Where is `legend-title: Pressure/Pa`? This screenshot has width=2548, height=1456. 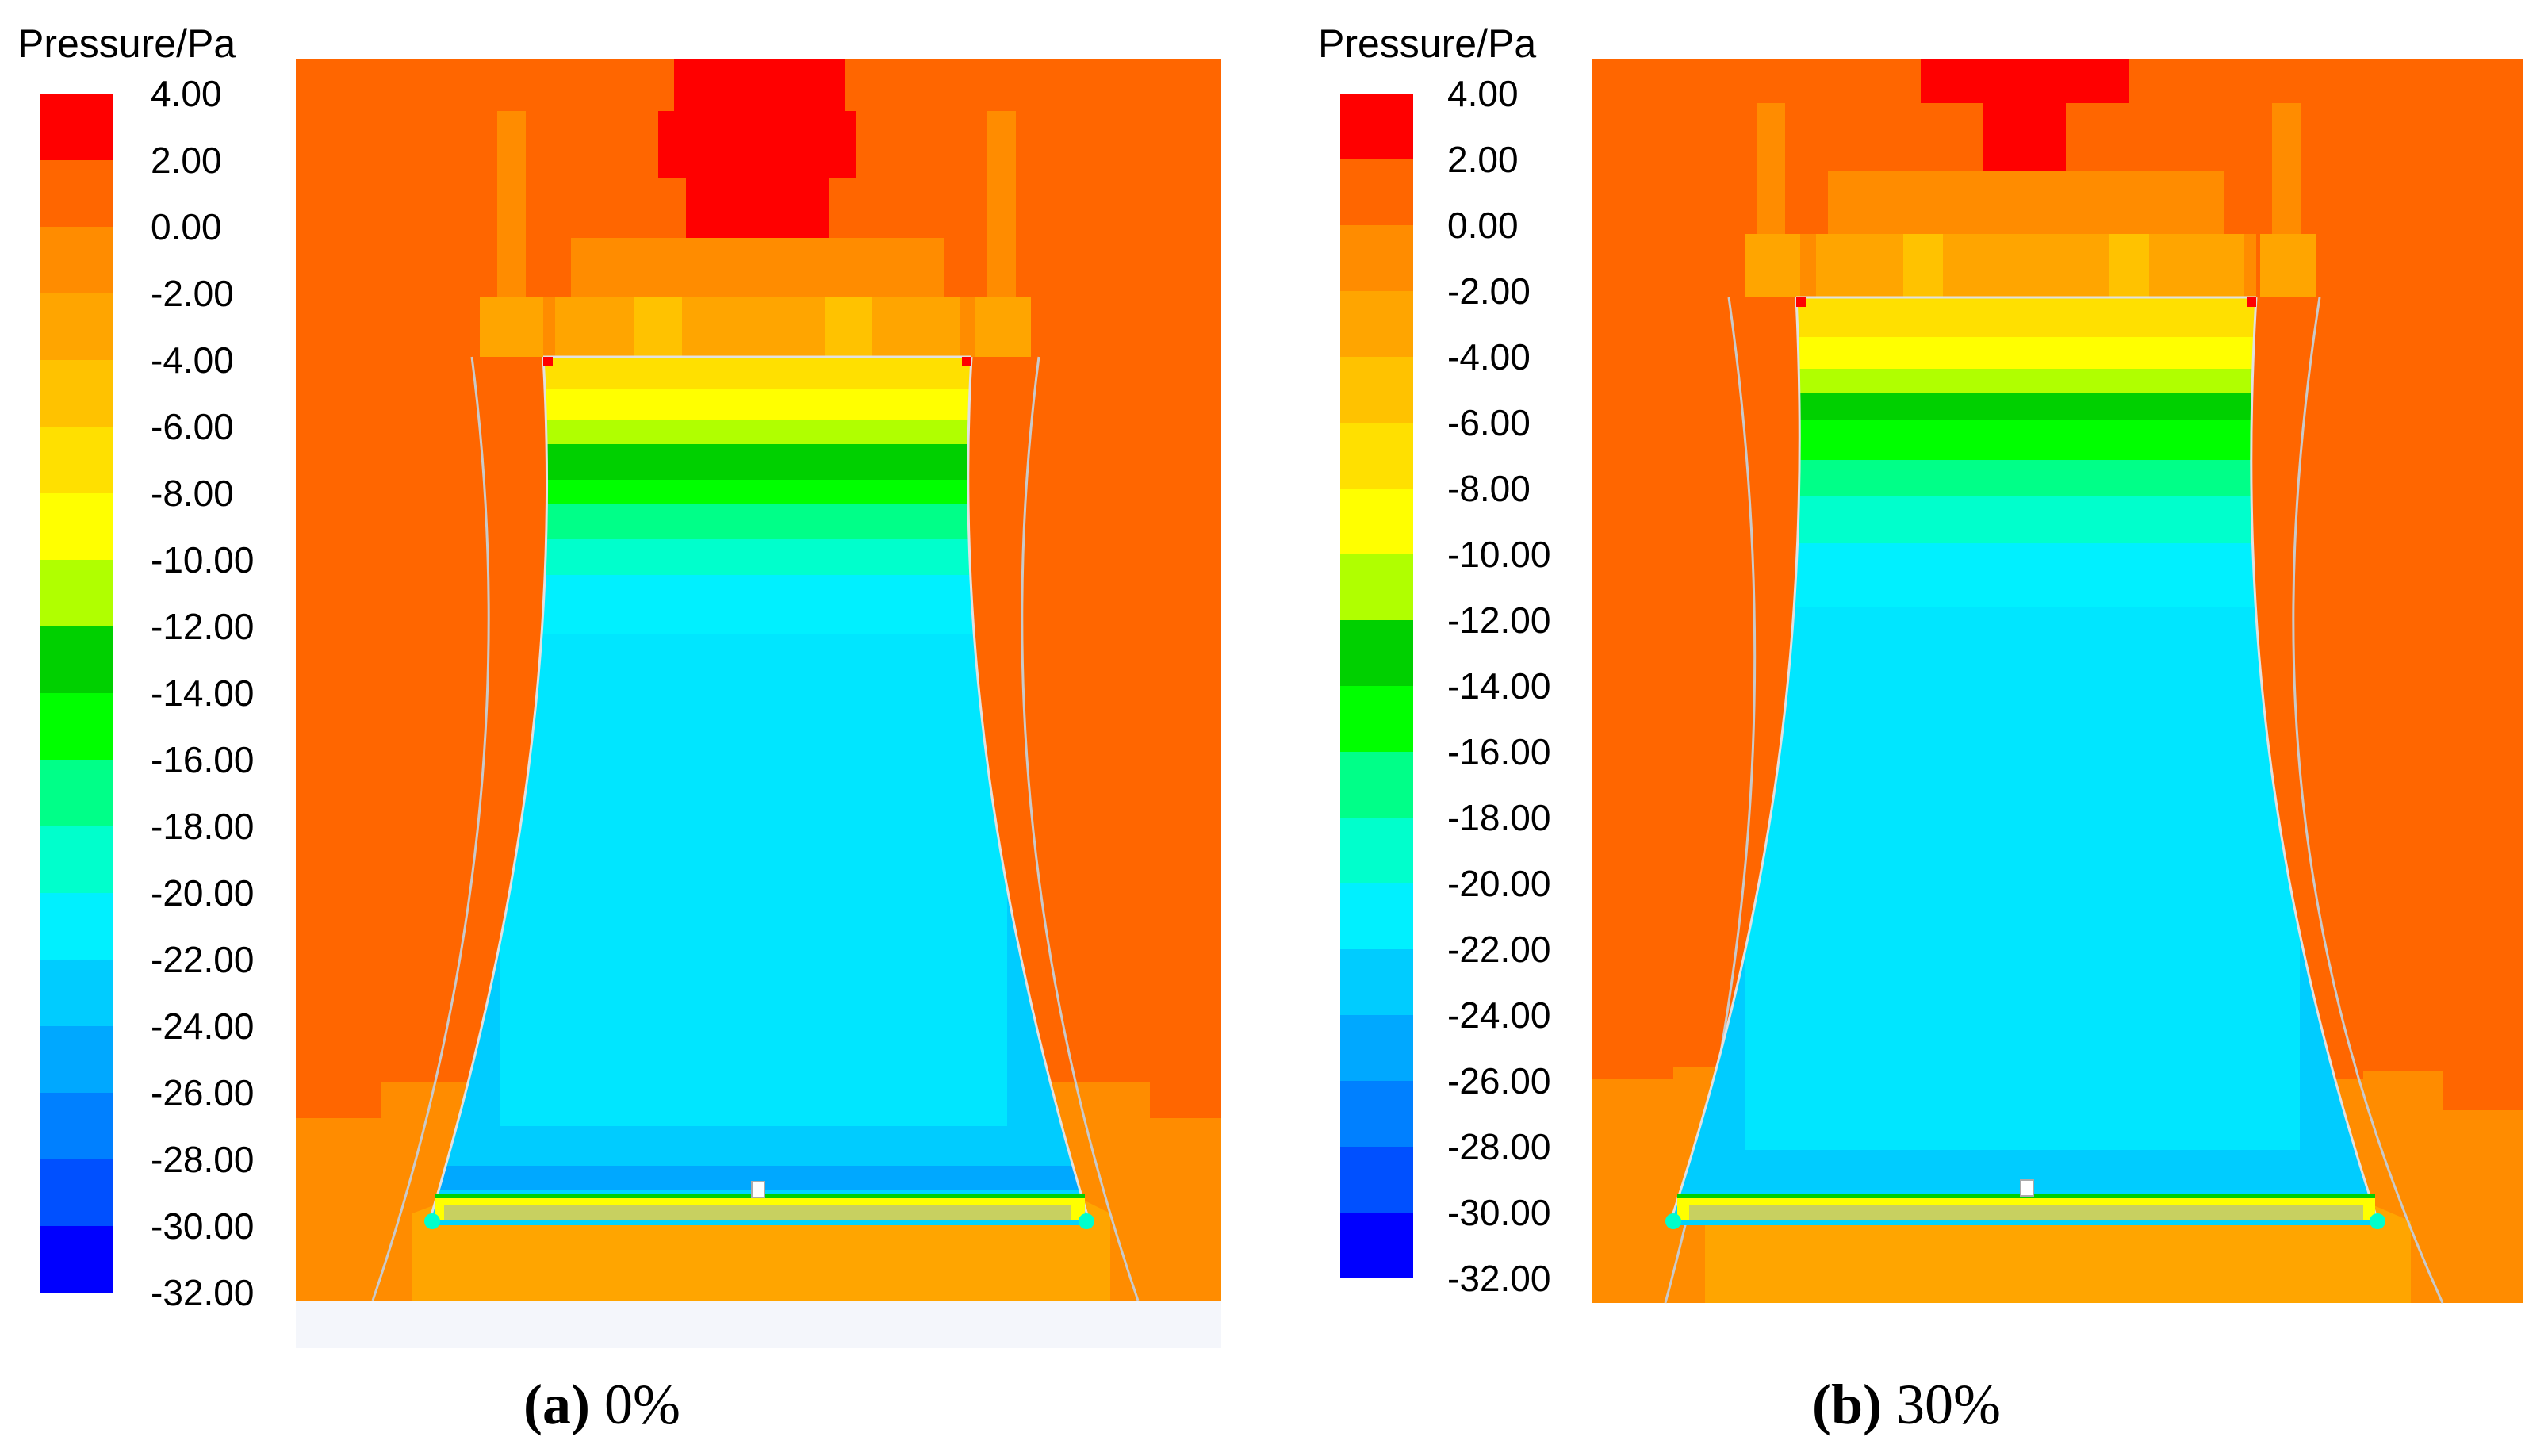 legend-title: Pressure/Pa is located at coordinates (1427, 43).